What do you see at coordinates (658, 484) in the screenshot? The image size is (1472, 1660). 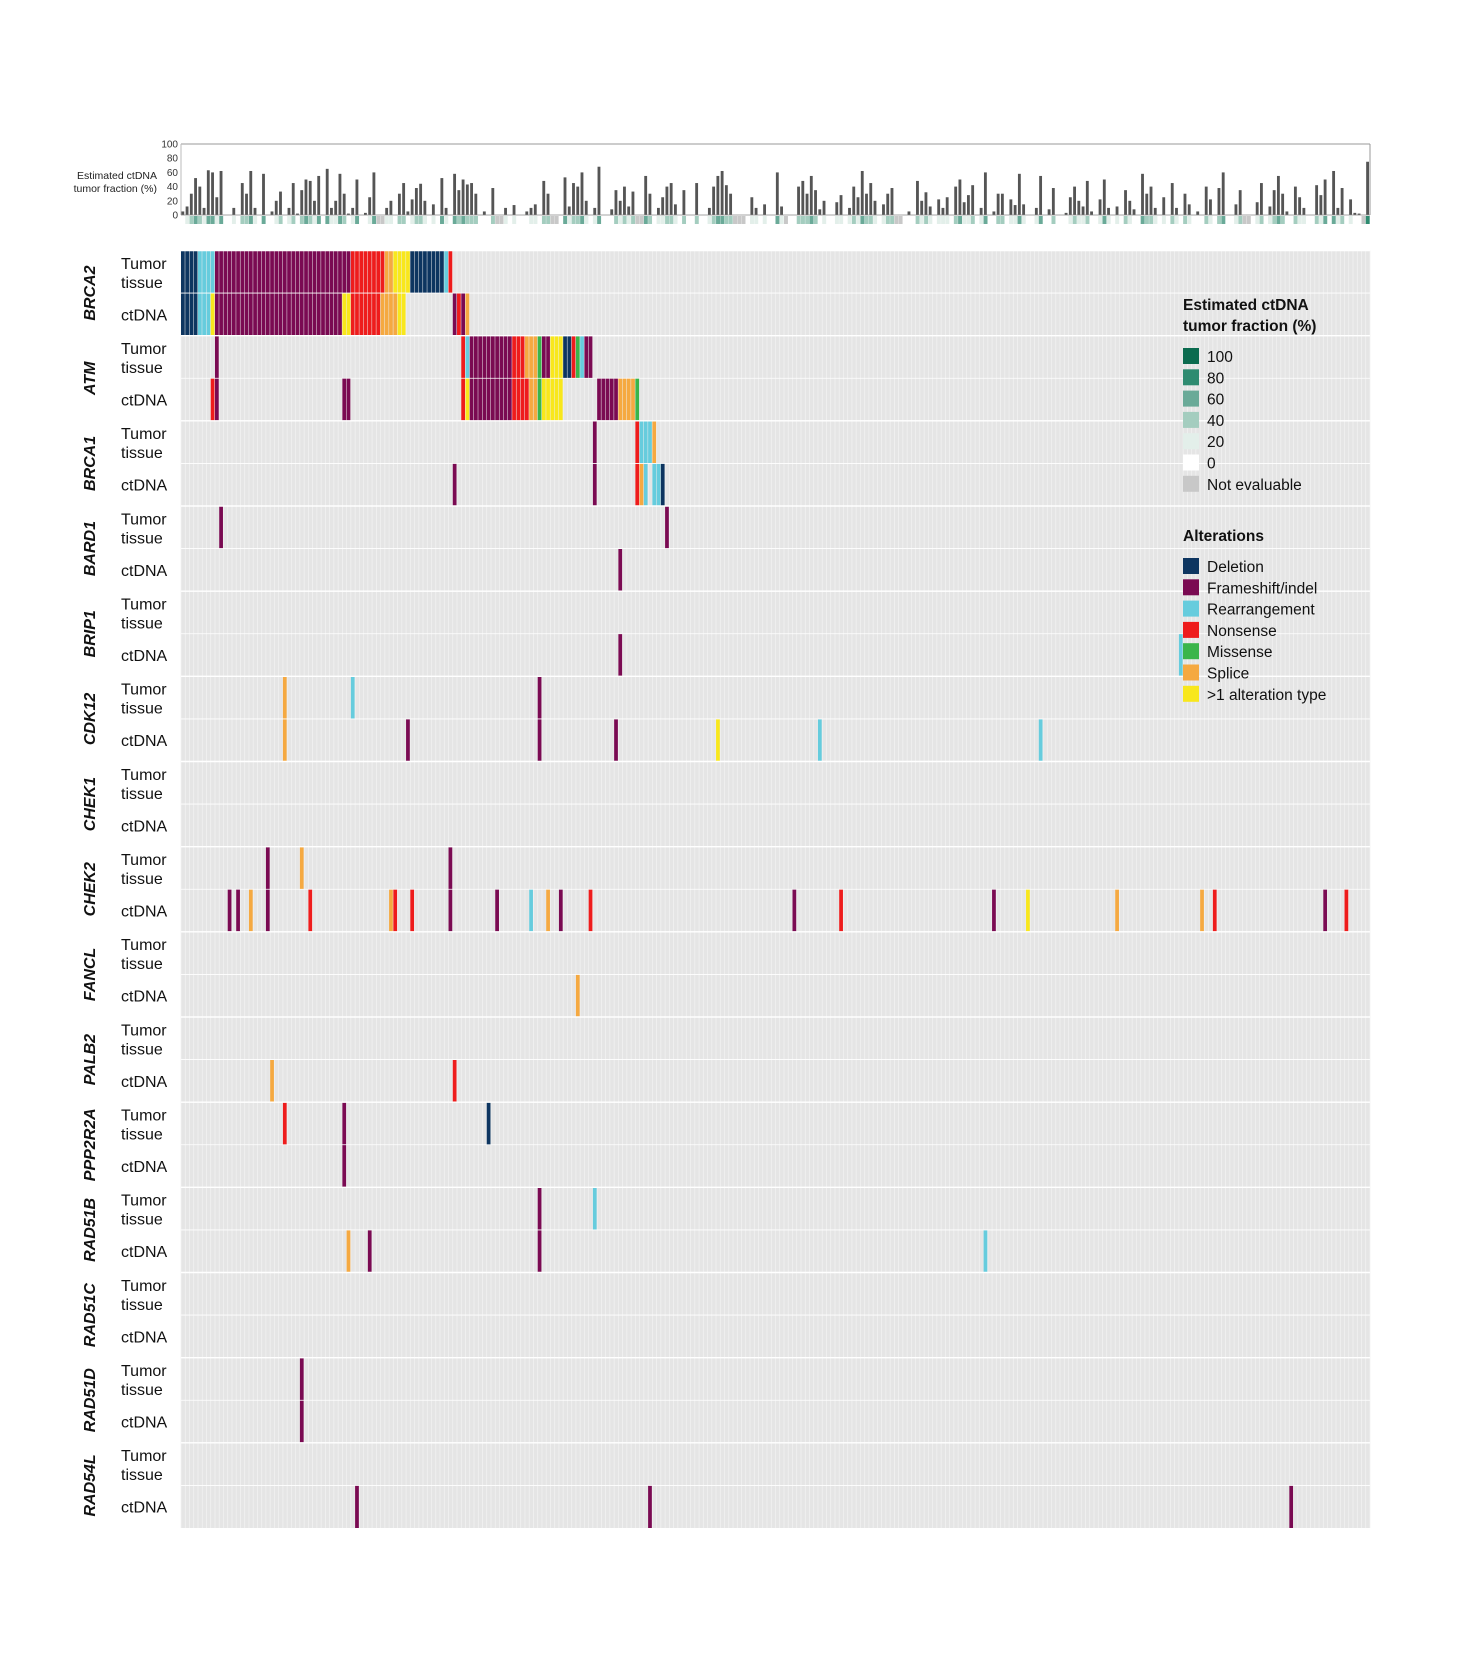 I see `alteration-cell-brca1-ctdna` at bounding box center [658, 484].